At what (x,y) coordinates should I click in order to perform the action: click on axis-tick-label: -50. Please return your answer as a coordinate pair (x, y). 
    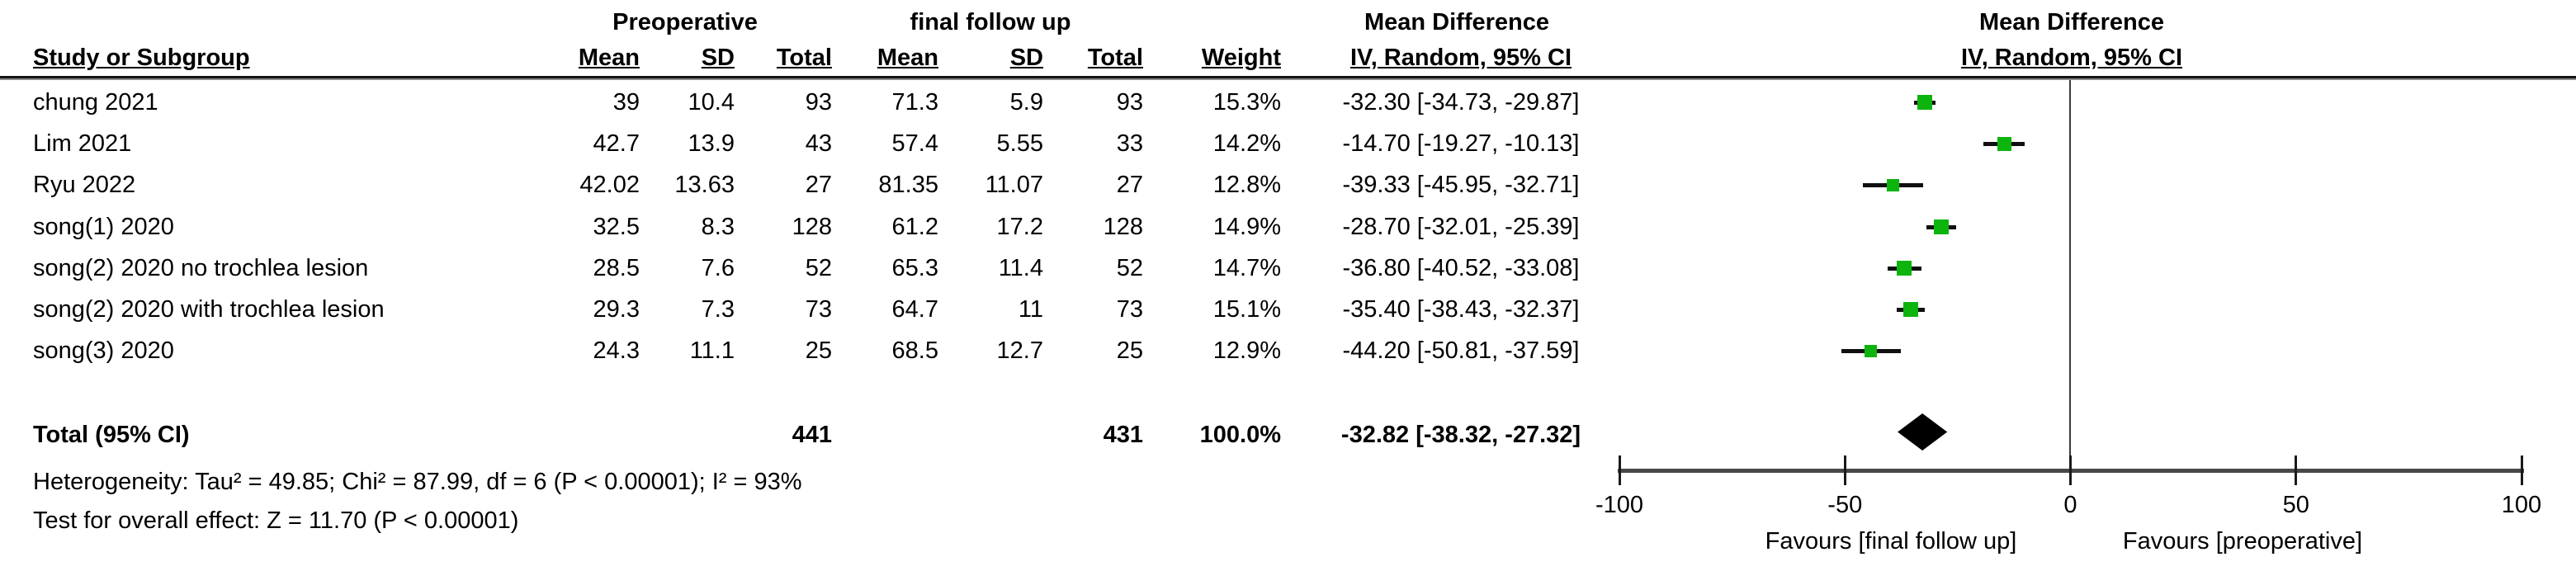
    Looking at the image, I should click on (1845, 505).